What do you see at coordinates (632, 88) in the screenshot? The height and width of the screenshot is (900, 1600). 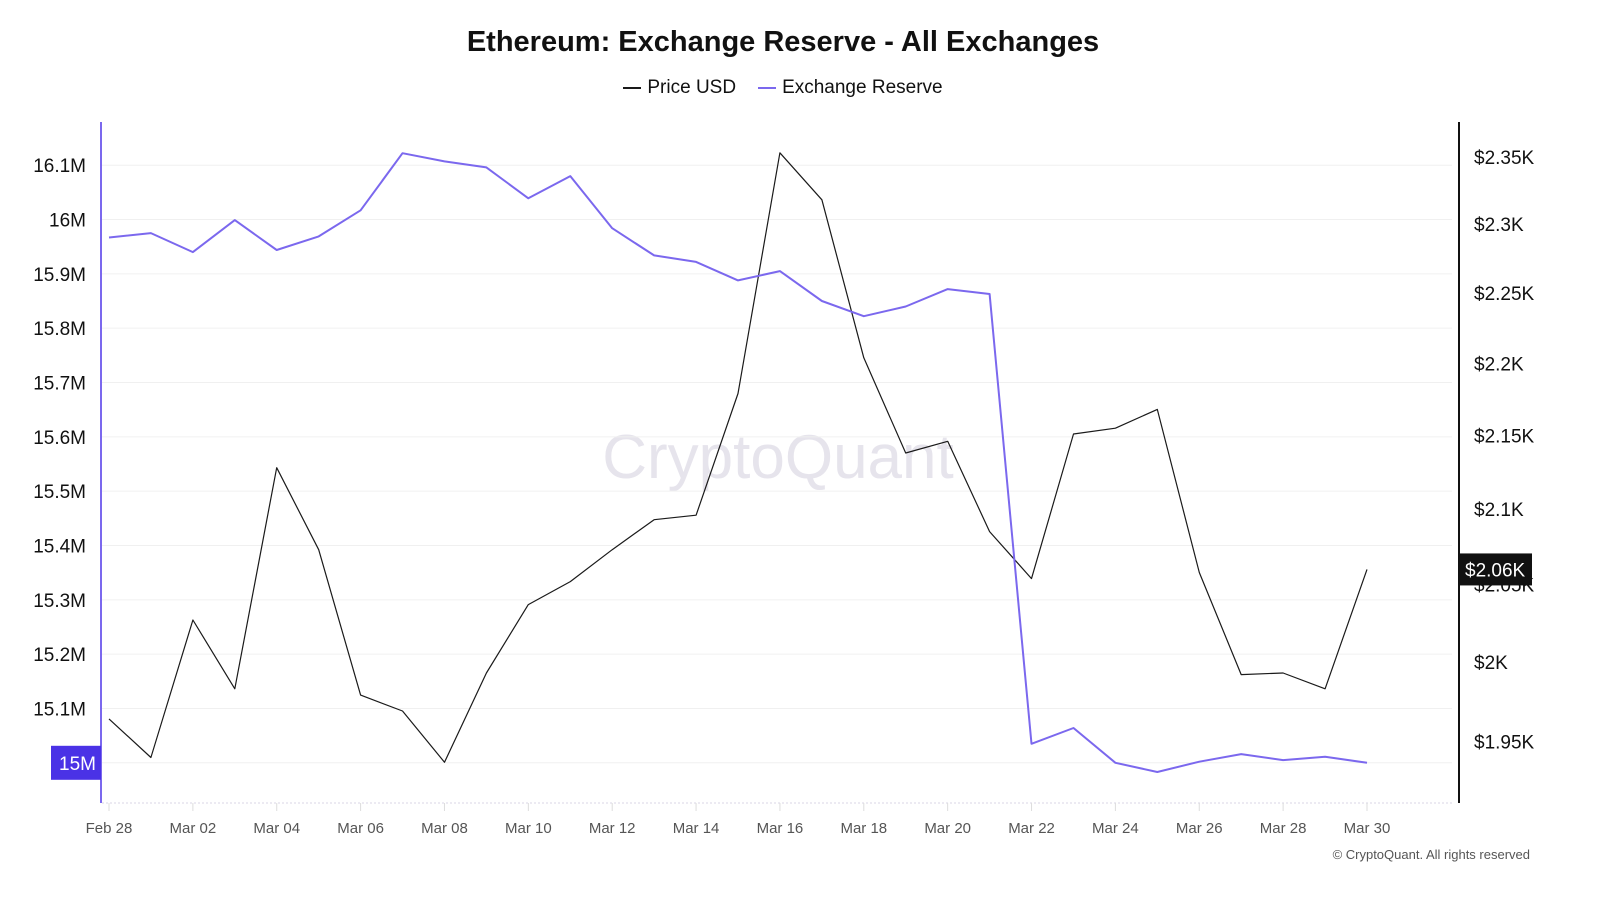 I see `legend-swatch-price` at bounding box center [632, 88].